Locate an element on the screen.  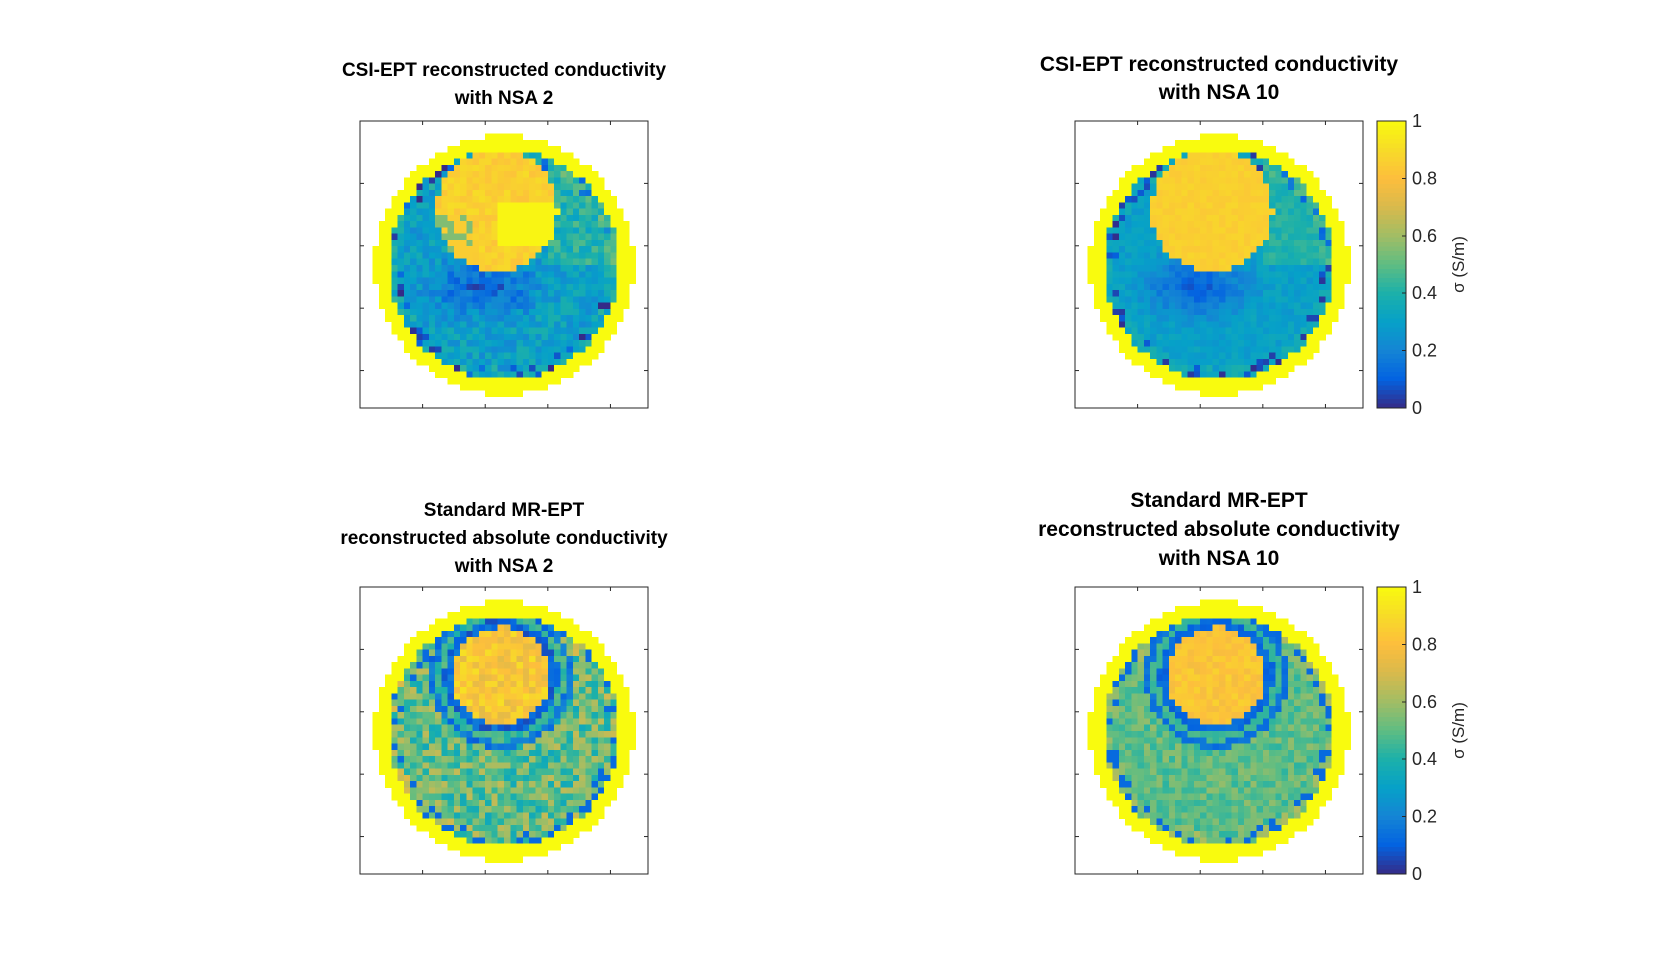
colorbar-segment is located at coordinates (1391, 357).